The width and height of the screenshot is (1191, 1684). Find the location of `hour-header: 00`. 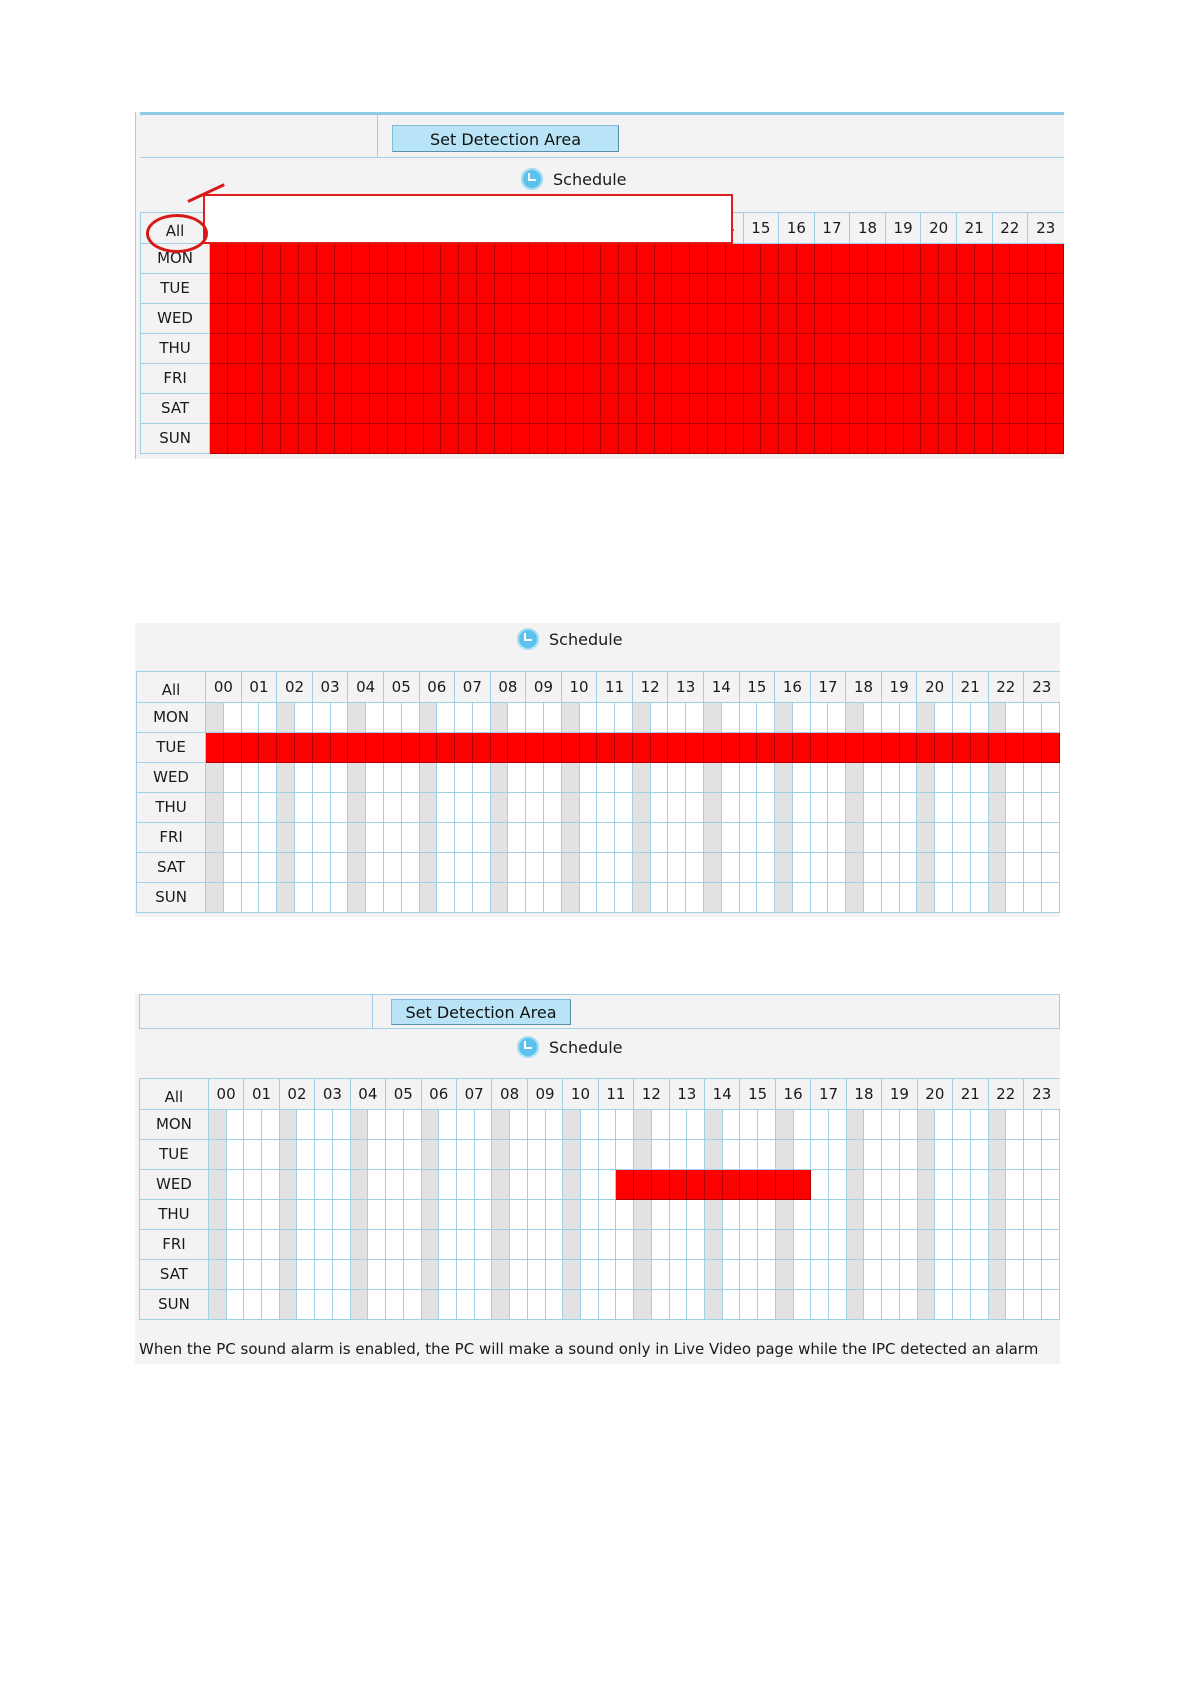

hour-header: 00 is located at coordinates (225, 1094).